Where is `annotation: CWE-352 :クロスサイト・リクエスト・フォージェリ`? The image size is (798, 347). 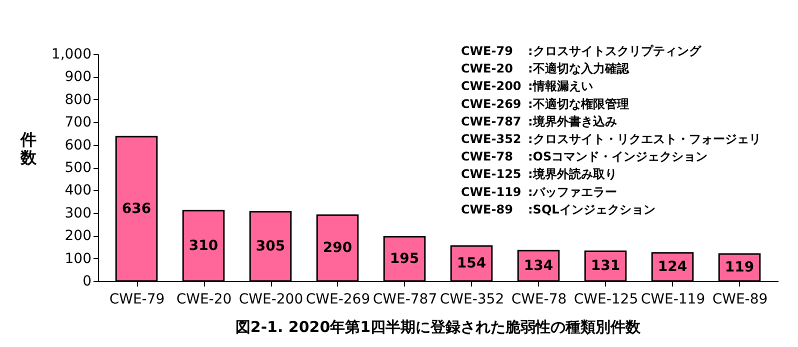 annotation: CWE-352 :クロスサイト・リクエスト・フォージェリ is located at coordinates (611, 139).